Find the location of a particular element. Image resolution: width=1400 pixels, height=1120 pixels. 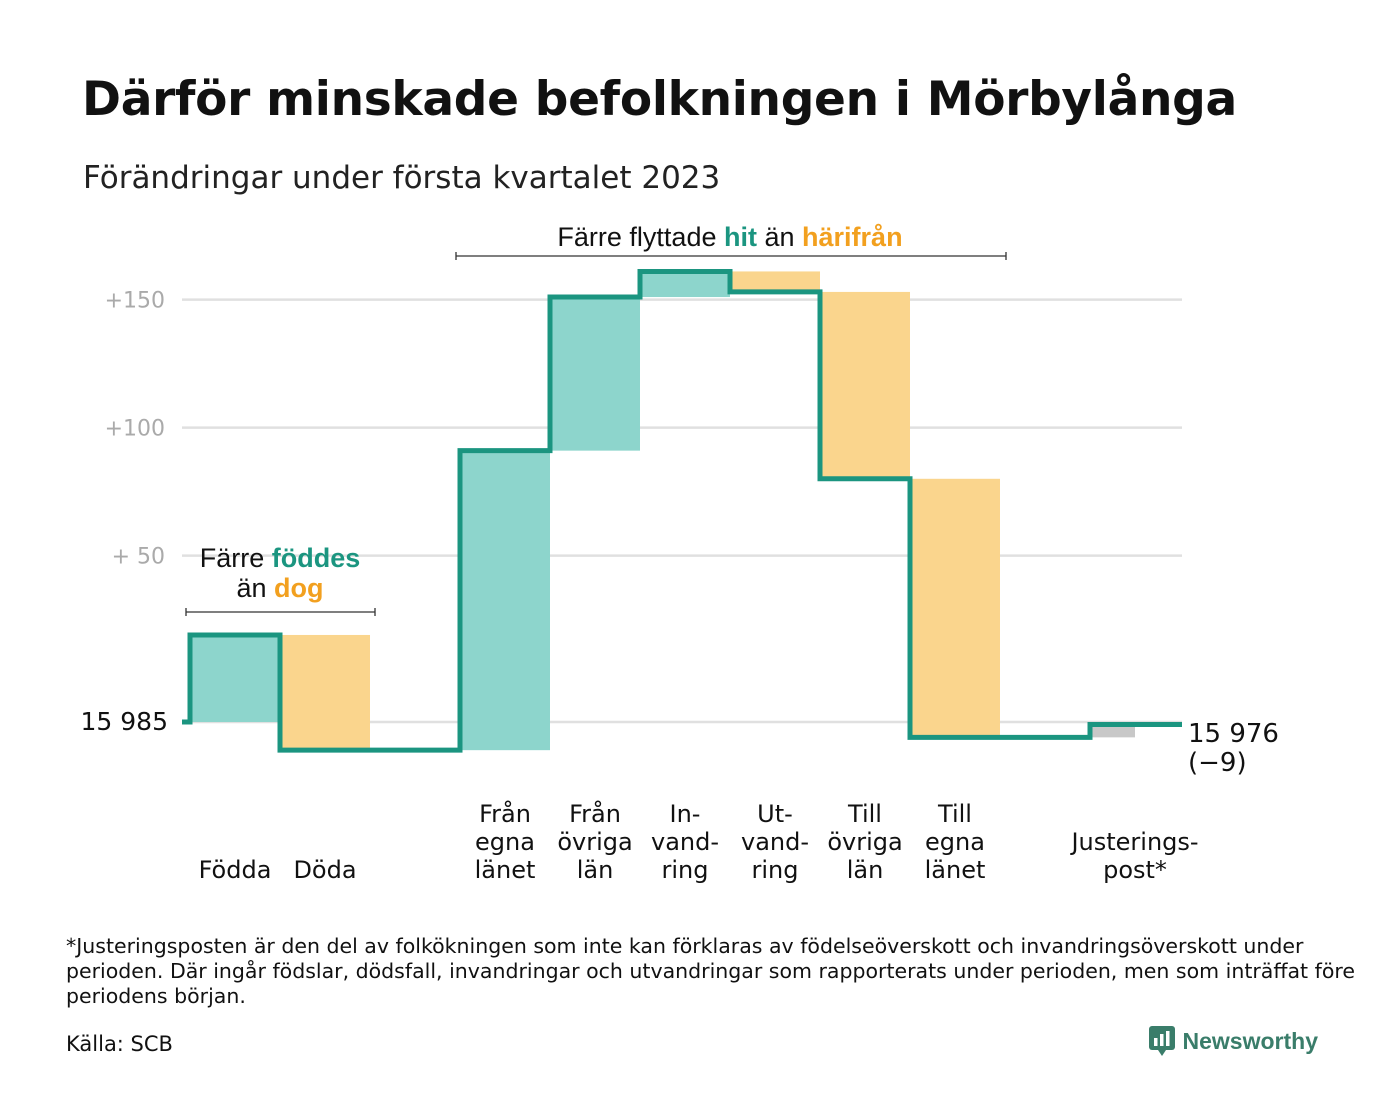

births-annotation-line1: Färre föddes is located at coordinates (280, 558).